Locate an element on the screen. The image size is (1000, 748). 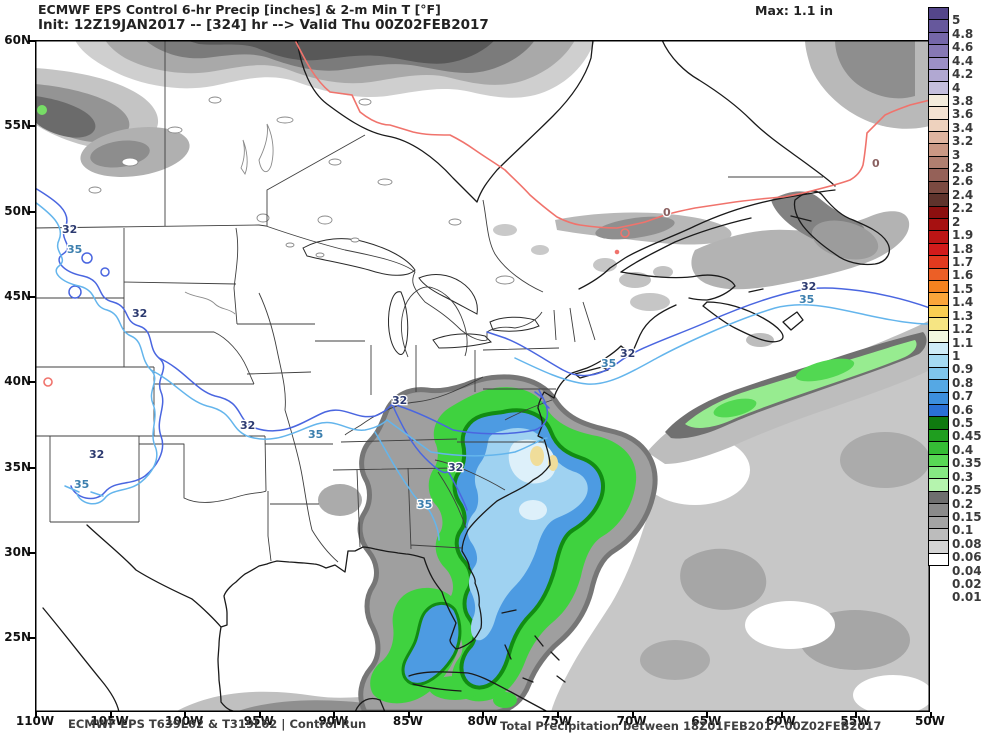
lon-tick-label: 70W is located at coordinates (631, 721).